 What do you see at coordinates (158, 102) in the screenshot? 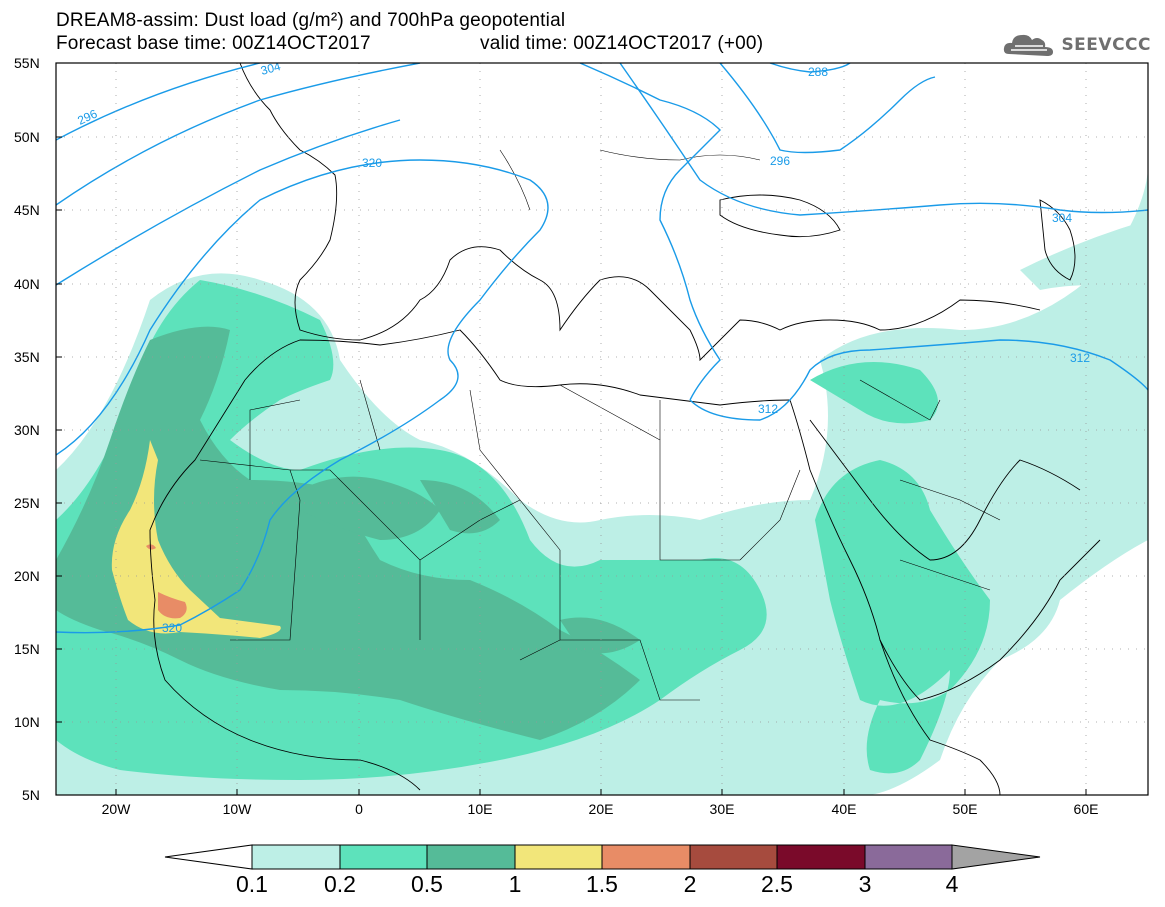
I see `contour-296-west` at bounding box center [158, 102].